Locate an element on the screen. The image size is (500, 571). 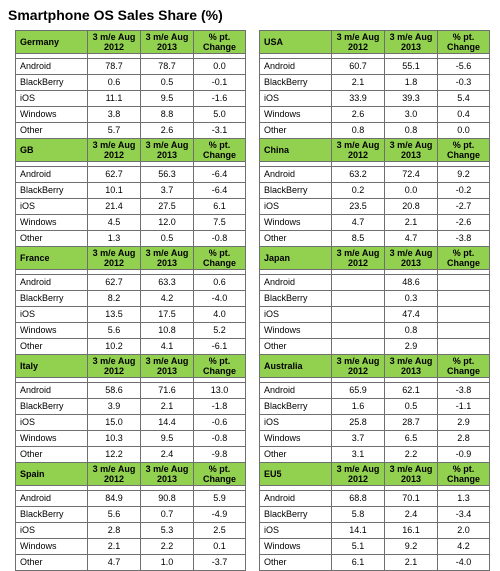
value-2012: 60.7 is located at coordinates (358, 66).